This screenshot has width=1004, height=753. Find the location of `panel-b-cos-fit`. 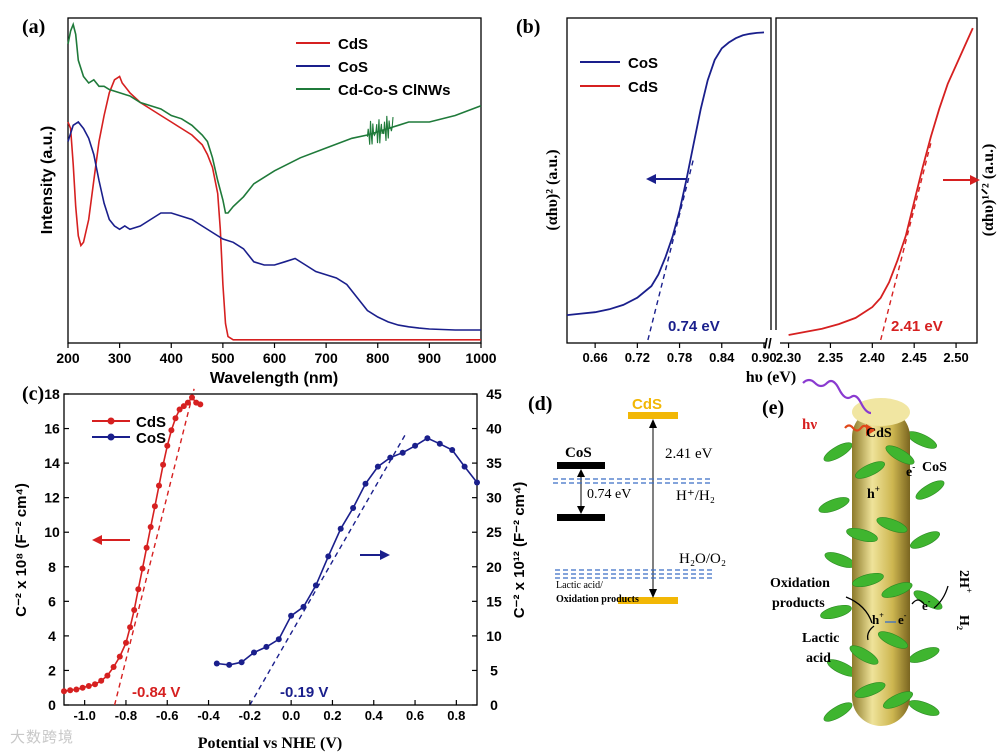

panel-b-cos-fit is located at coordinates (671, 249).